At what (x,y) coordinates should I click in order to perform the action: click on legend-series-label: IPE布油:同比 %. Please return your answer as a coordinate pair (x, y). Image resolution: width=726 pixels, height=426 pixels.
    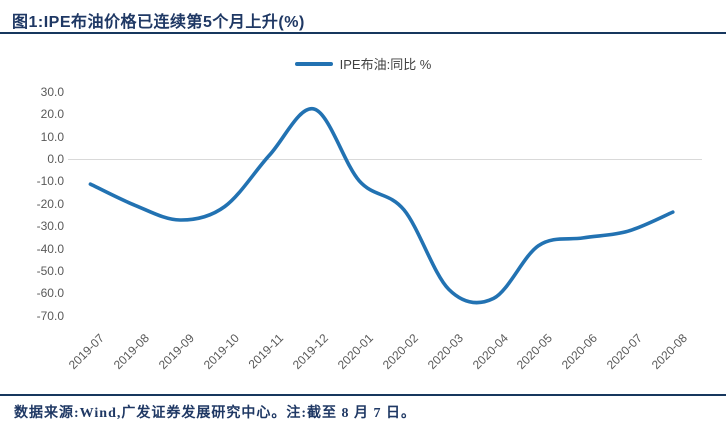
    Looking at the image, I should click on (385, 64).